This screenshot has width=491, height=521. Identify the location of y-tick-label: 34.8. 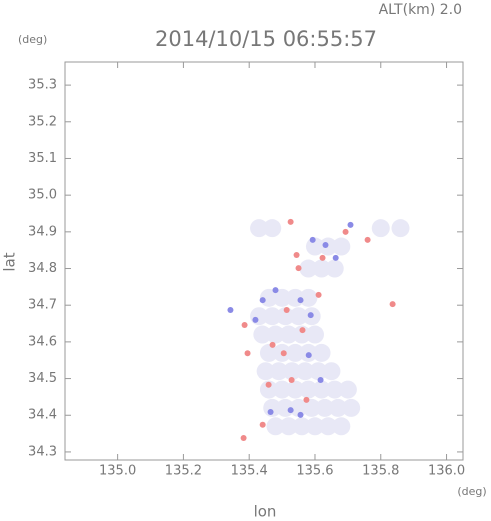
(42, 268).